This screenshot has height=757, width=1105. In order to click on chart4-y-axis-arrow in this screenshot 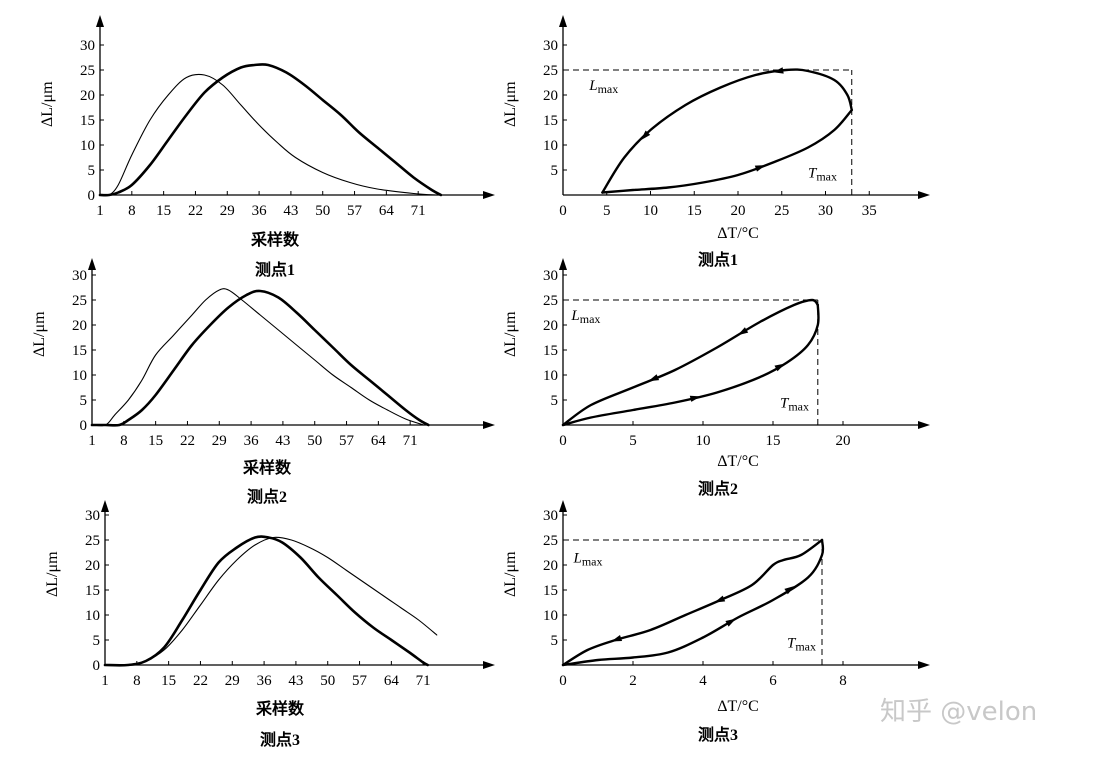, I will do `click(563, 264)`.